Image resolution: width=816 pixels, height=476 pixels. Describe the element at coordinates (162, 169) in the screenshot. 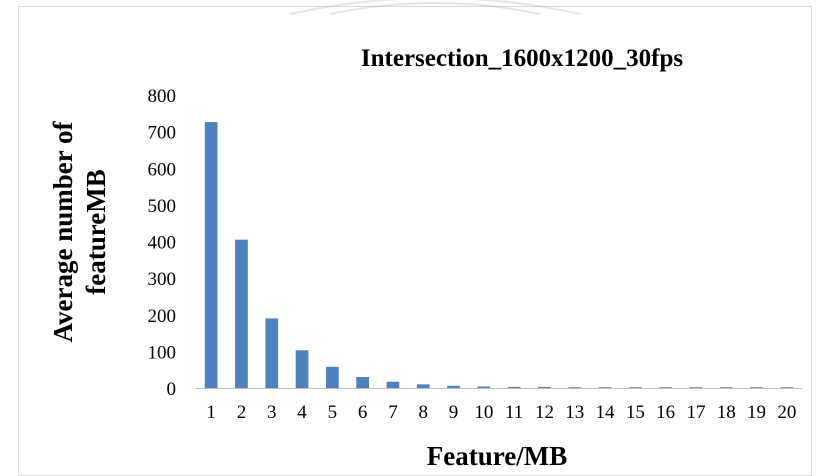

I see `y-tick-label: 600` at that location.